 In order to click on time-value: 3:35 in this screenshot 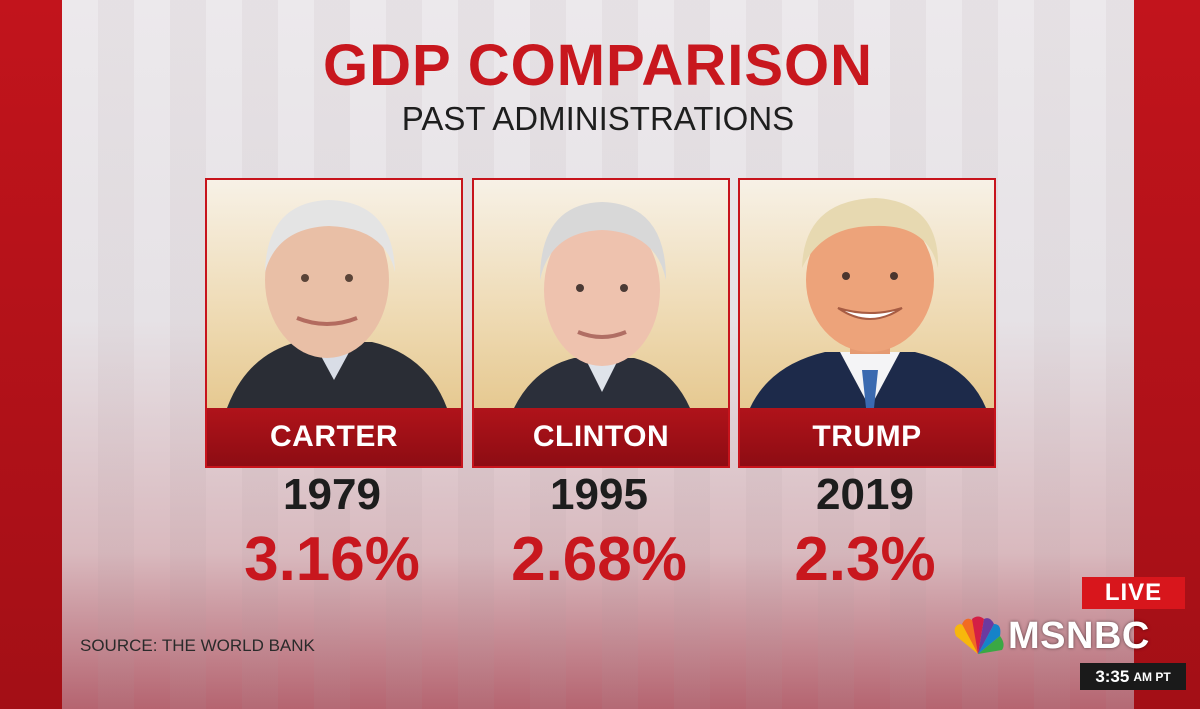, I will do `click(1112, 676)`.